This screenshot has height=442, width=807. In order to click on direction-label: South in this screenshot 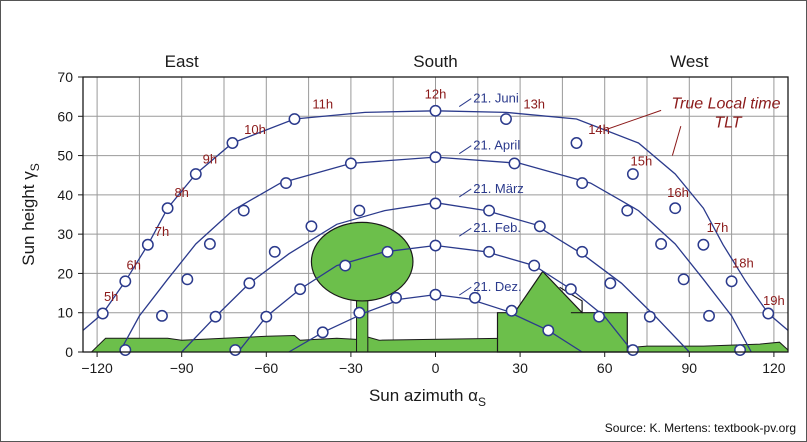, I will do `click(435, 61)`.